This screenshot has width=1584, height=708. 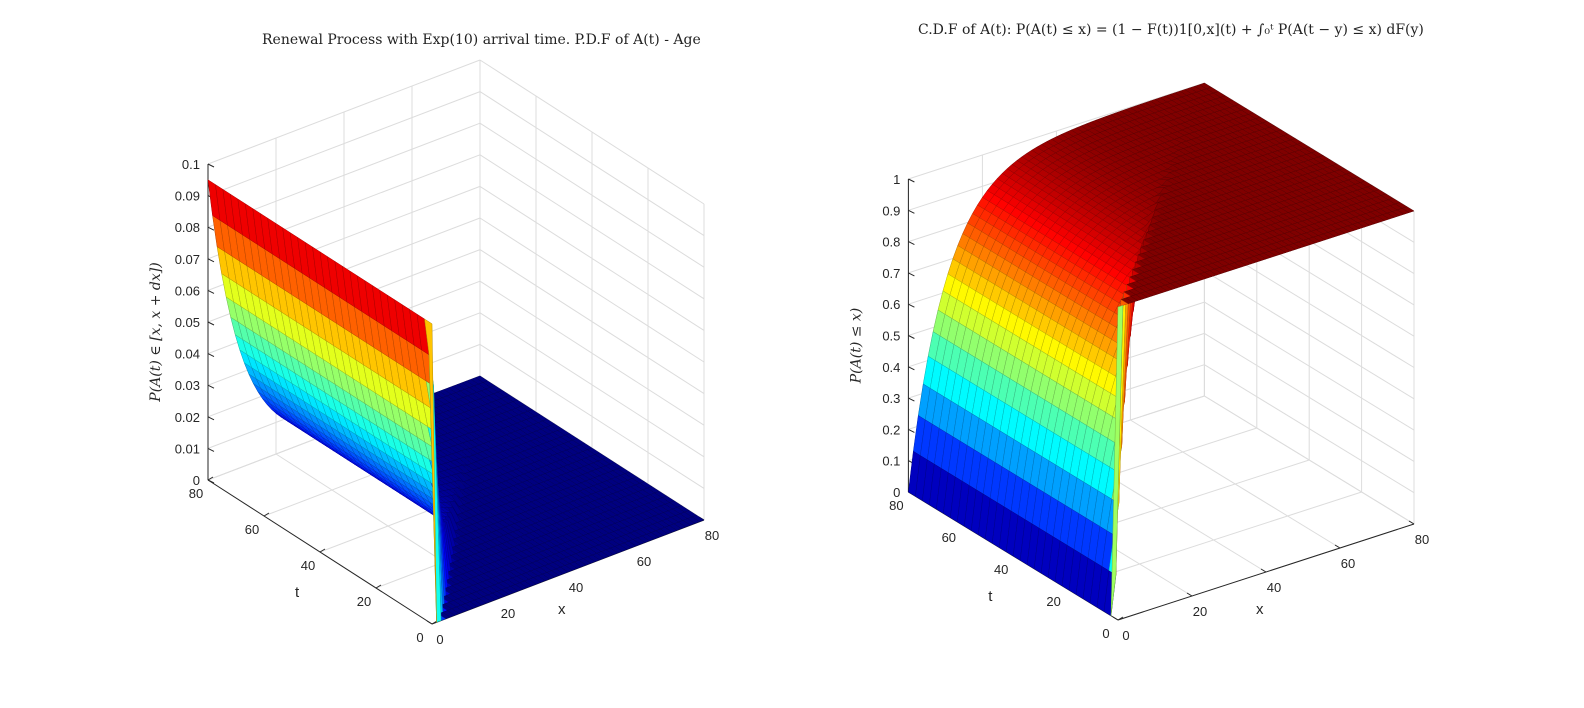 What do you see at coordinates (187, 385) in the screenshot?
I see `z-tick-label: 0.03` at bounding box center [187, 385].